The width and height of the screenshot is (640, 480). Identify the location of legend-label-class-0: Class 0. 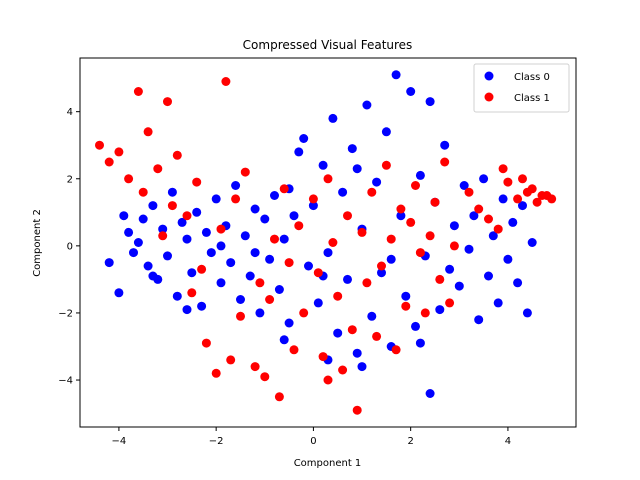
(532, 77).